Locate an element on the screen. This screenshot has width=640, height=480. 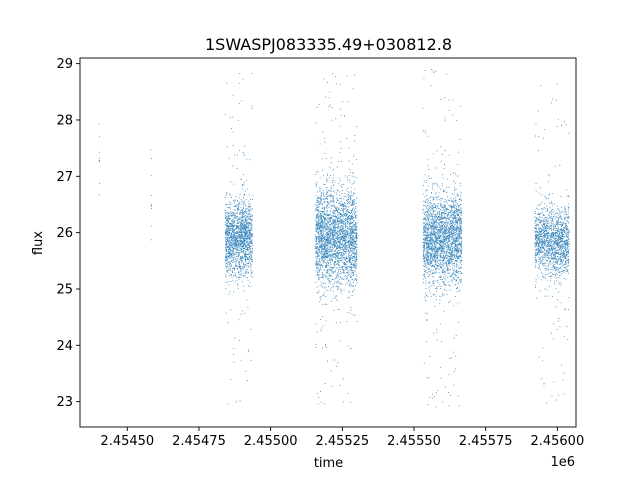
chart-title: 1SWASPJ083335.49+030812.8 is located at coordinates (328, 44).